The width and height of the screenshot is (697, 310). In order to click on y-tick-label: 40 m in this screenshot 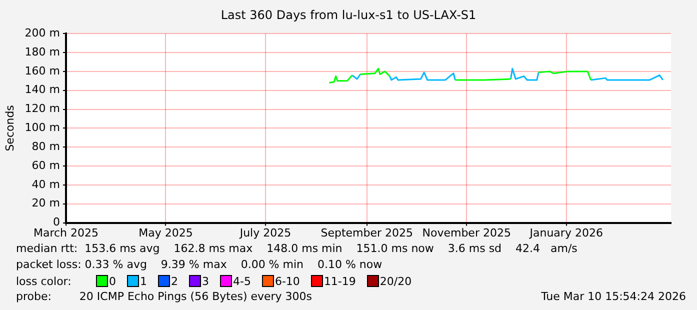, I will do `click(46, 184)`.